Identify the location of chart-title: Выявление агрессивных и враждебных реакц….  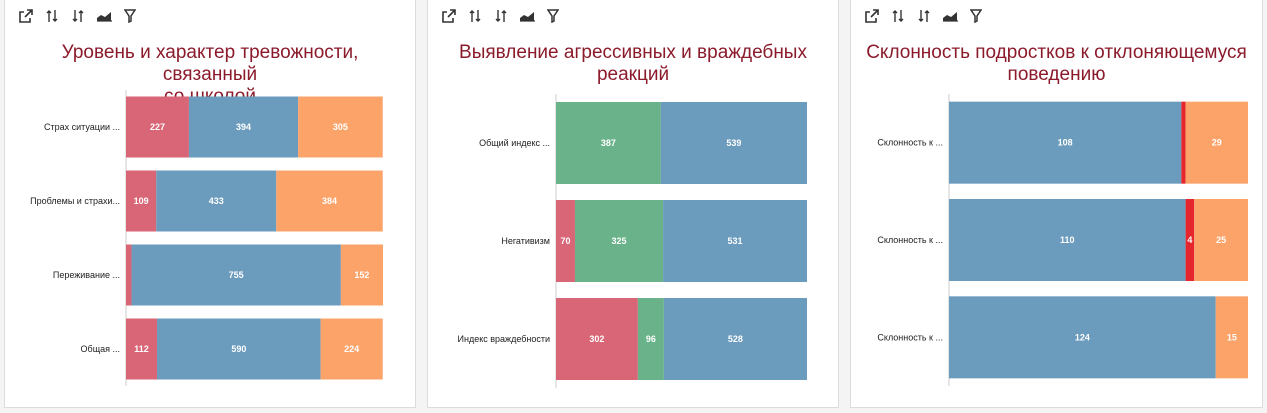
(633, 63).